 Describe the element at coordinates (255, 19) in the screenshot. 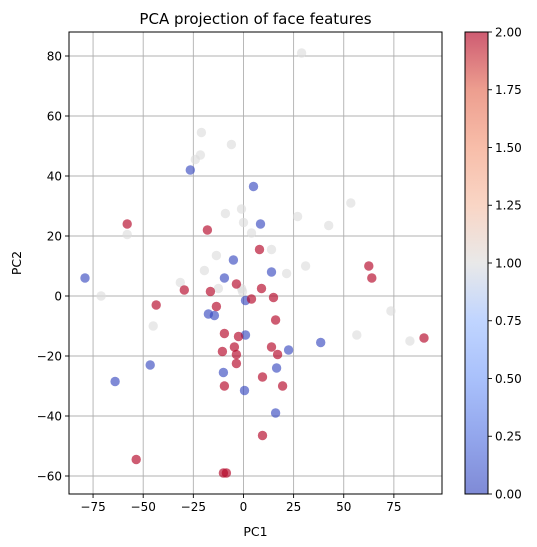

I see `chart-title: PCA projection of face features` at that location.